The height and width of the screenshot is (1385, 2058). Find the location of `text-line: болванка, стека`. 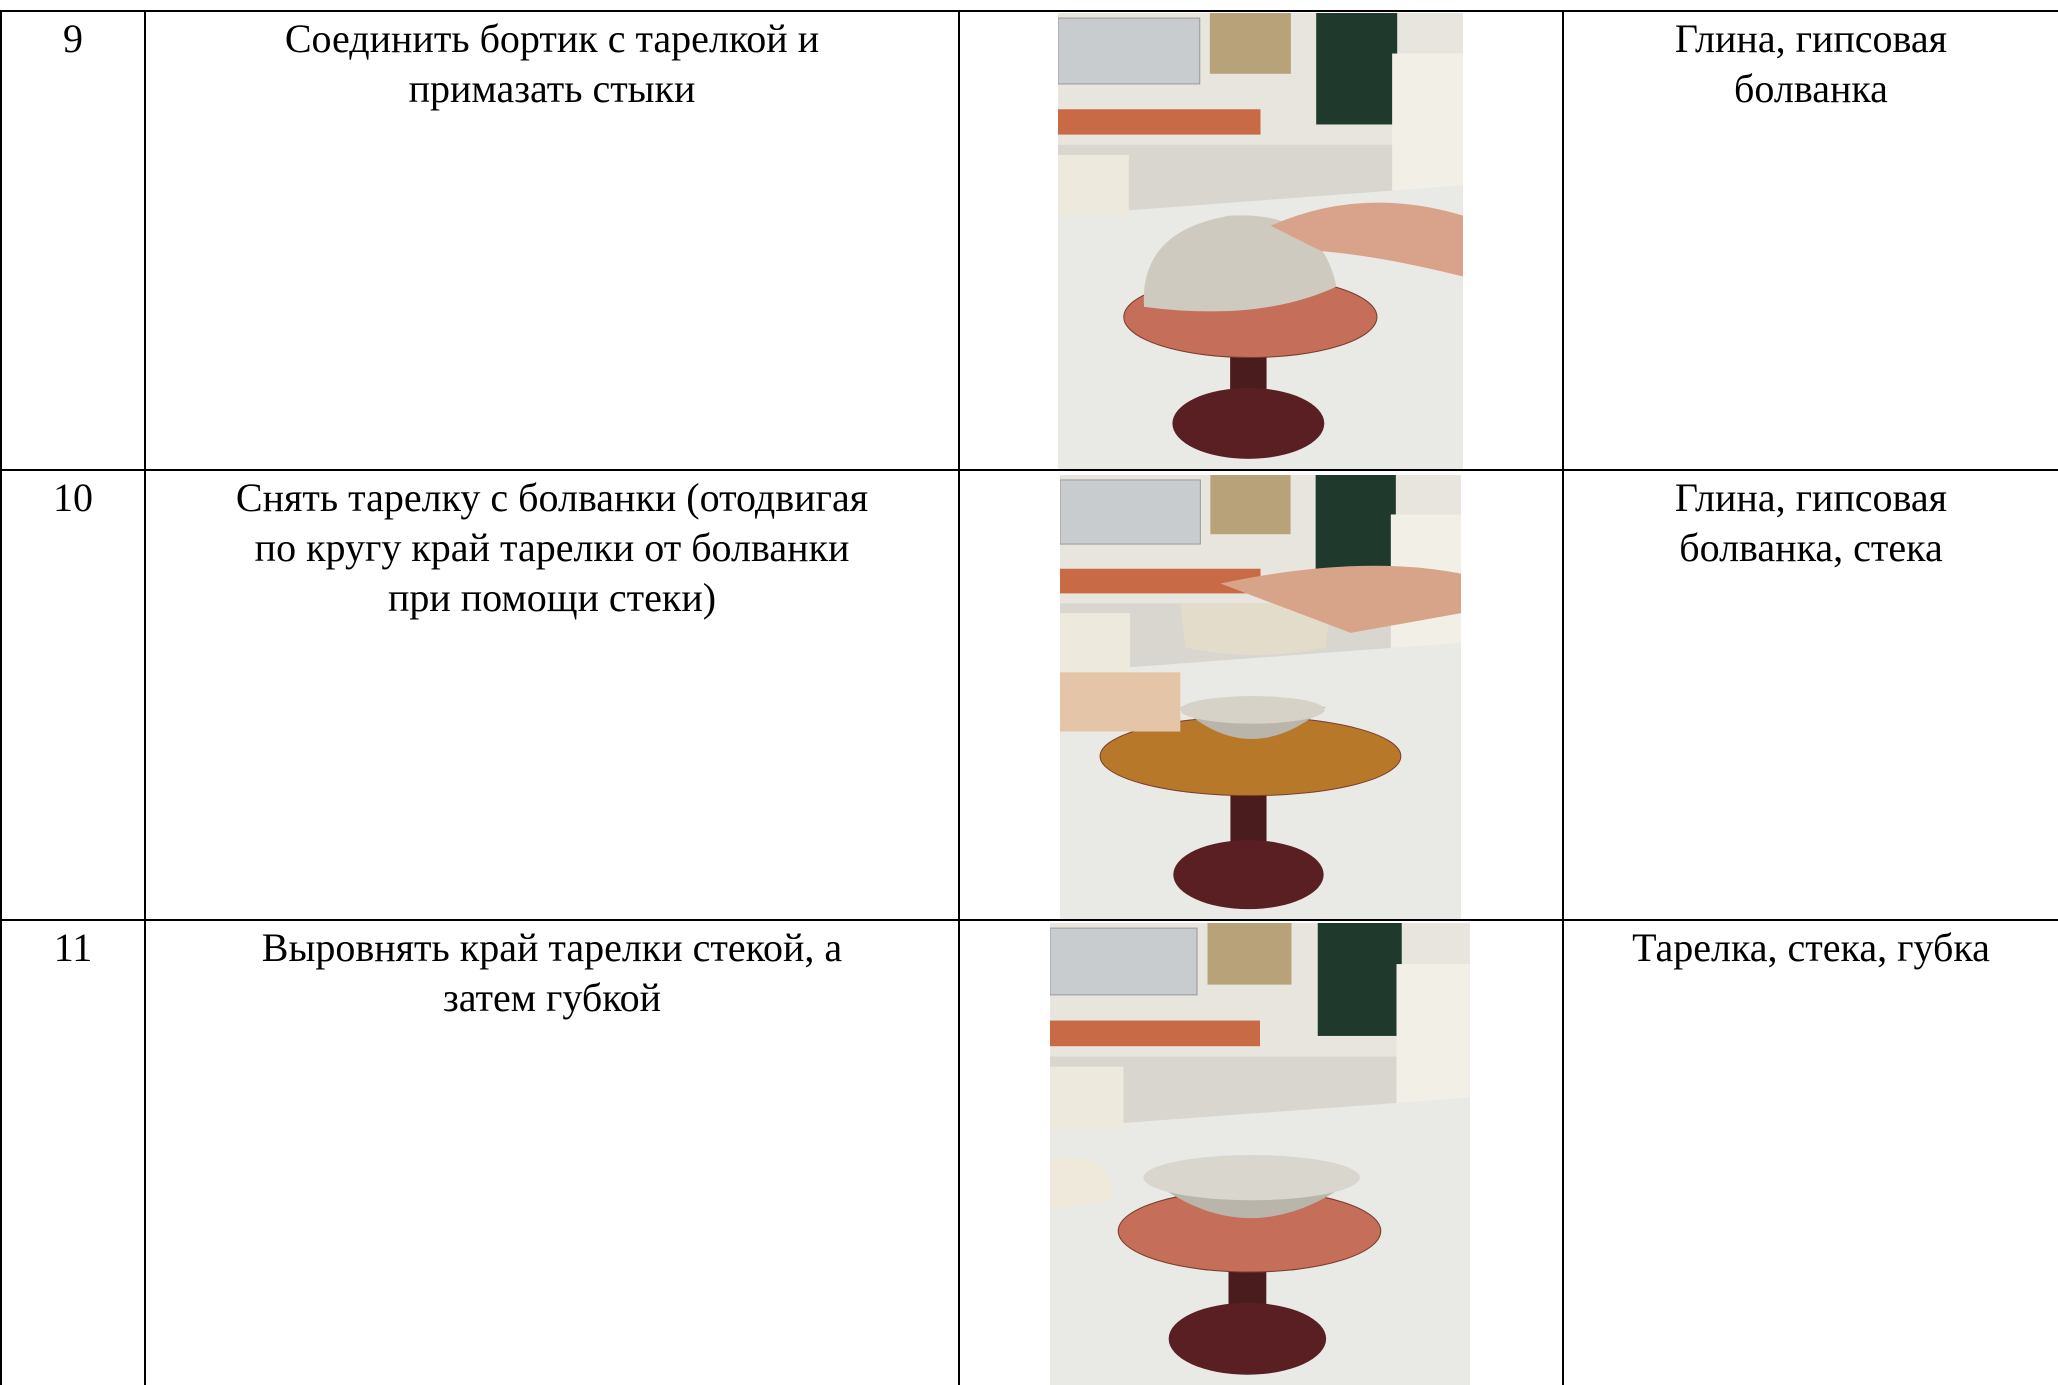

text-line: болванка, стека is located at coordinates (1811, 547).